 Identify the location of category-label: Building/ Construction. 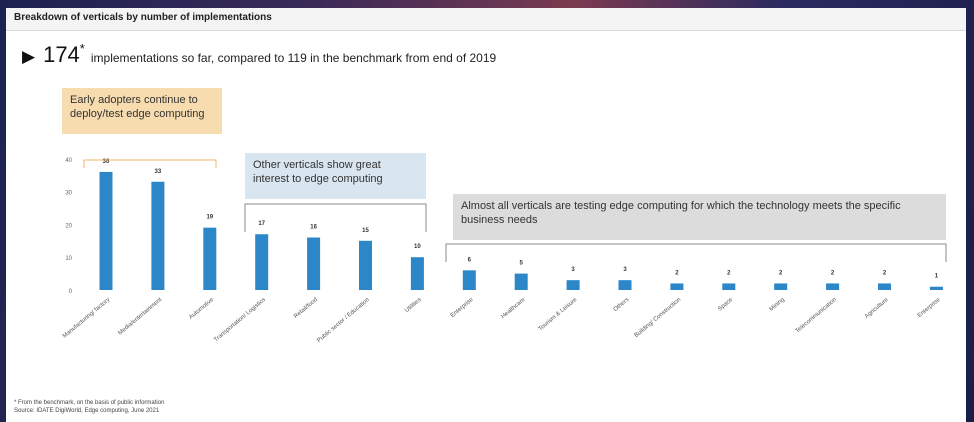
(658, 318).